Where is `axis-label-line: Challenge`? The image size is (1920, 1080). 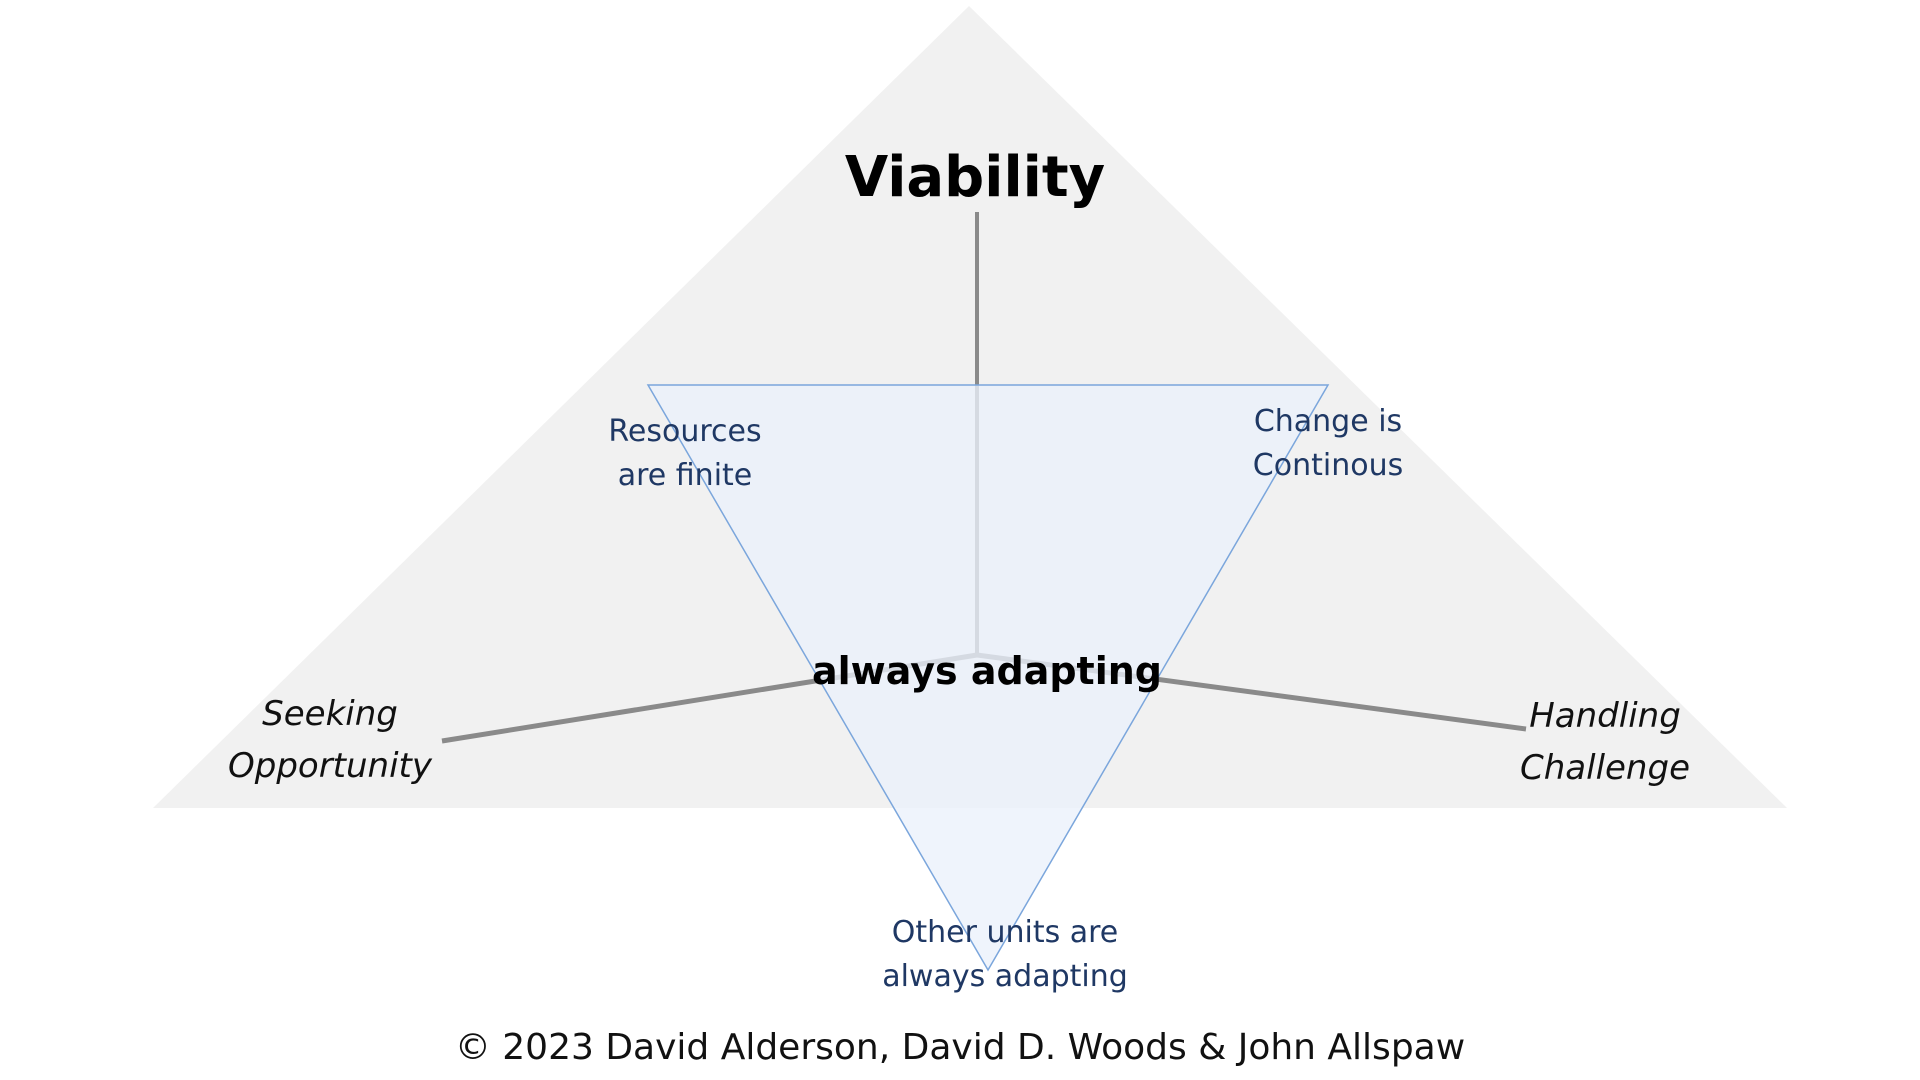 axis-label-line: Challenge is located at coordinates (1605, 768).